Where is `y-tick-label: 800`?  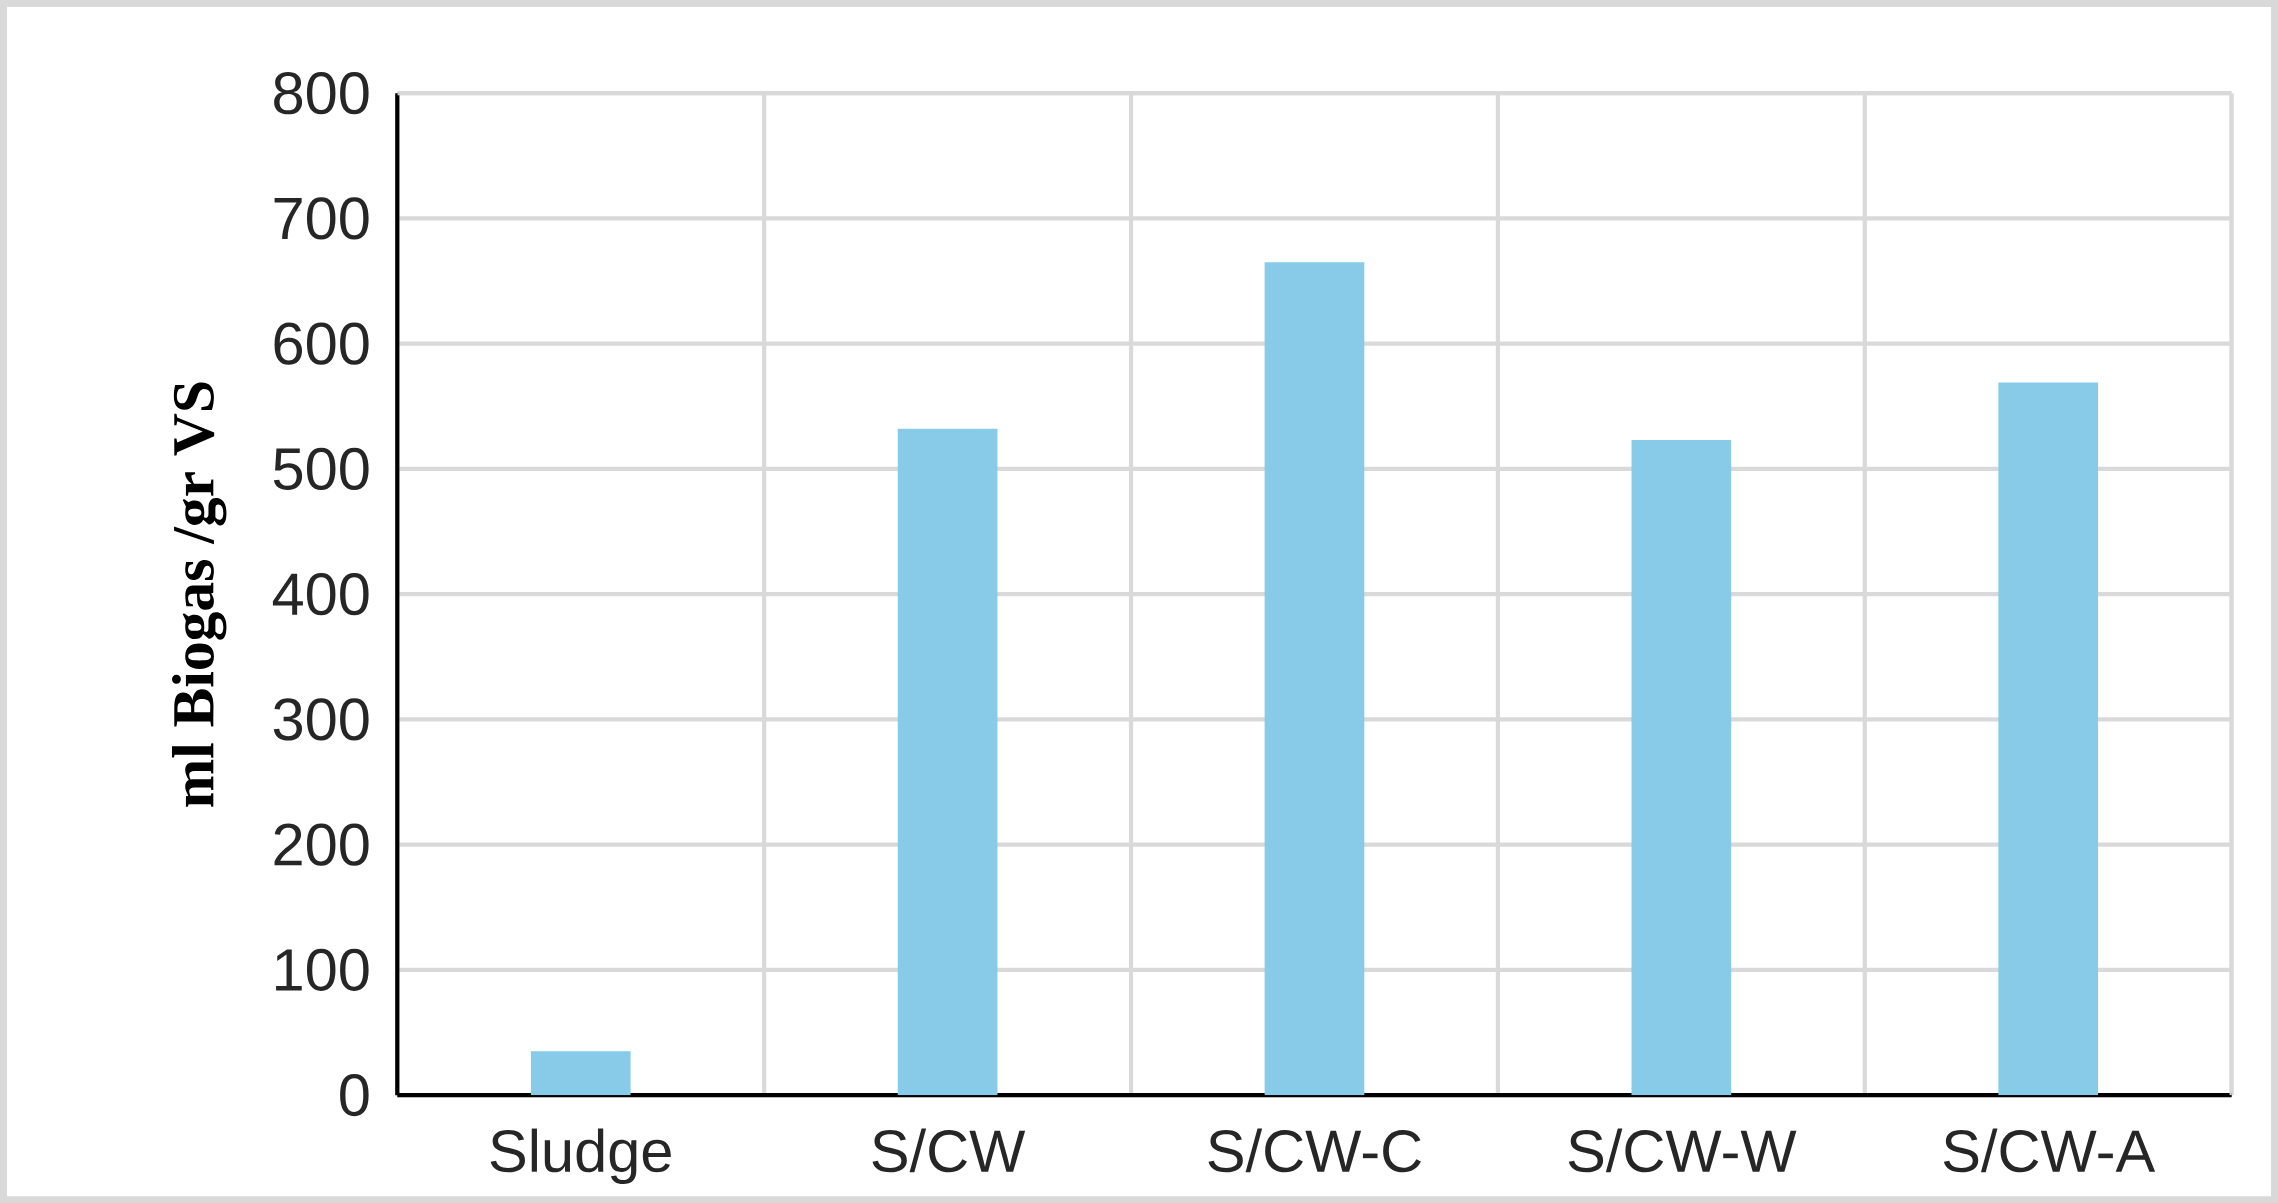
y-tick-label: 800 is located at coordinates (321, 93).